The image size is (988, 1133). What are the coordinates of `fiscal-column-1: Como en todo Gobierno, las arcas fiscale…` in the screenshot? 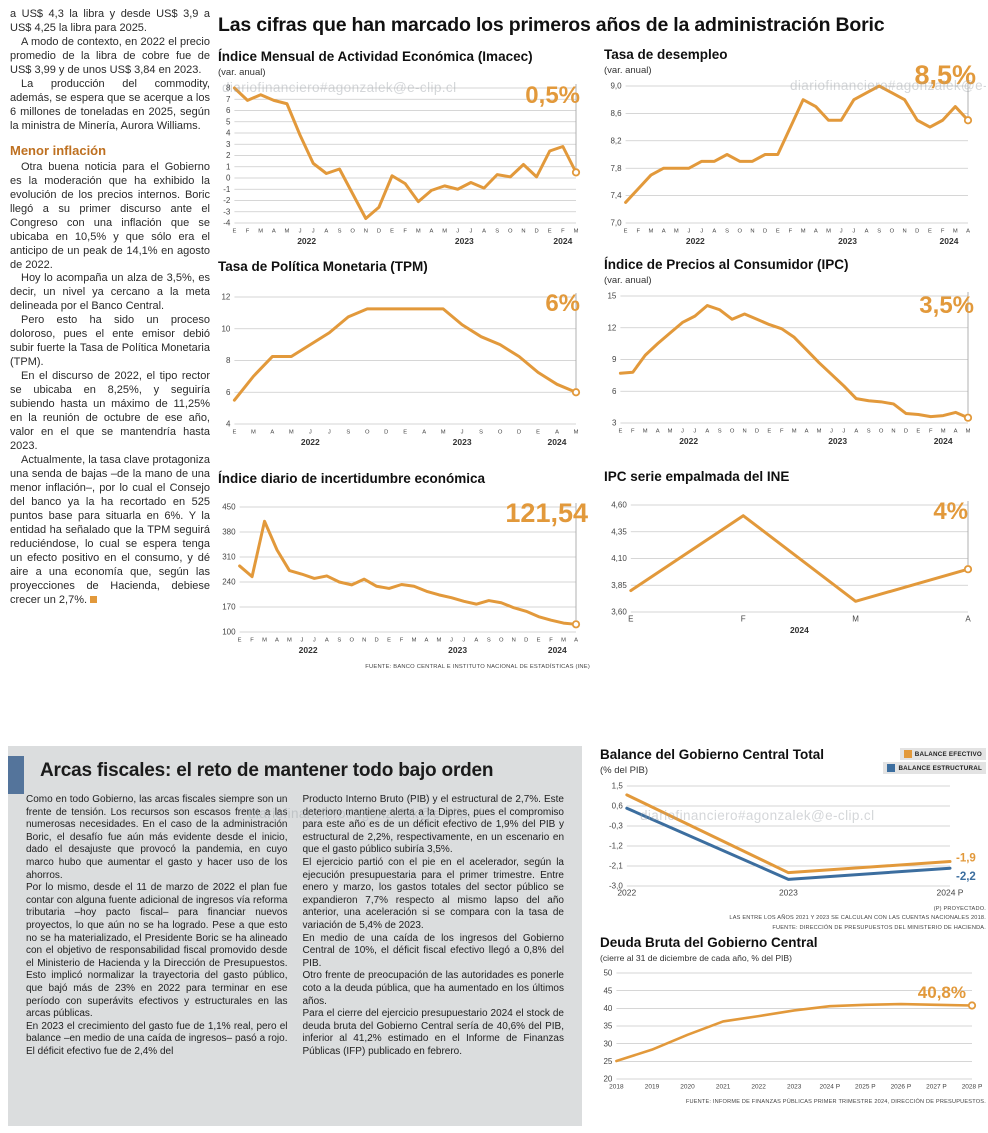 It's located at (157, 926).